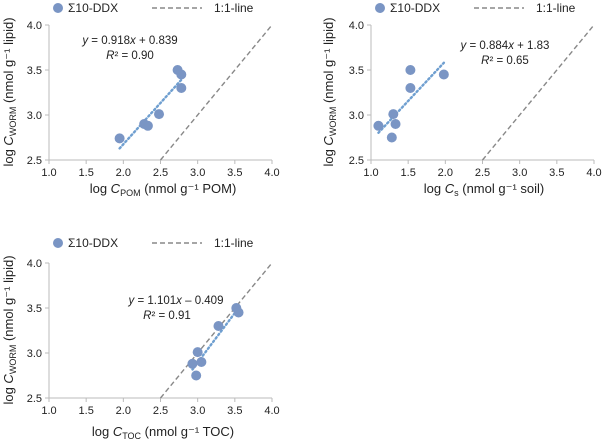 The height and width of the screenshot is (439, 604). What do you see at coordinates (163, 431) in the screenshot?
I see `x-axis-label: log CTOC (nmol g⁻¹ TOC)` at bounding box center [163, 431].